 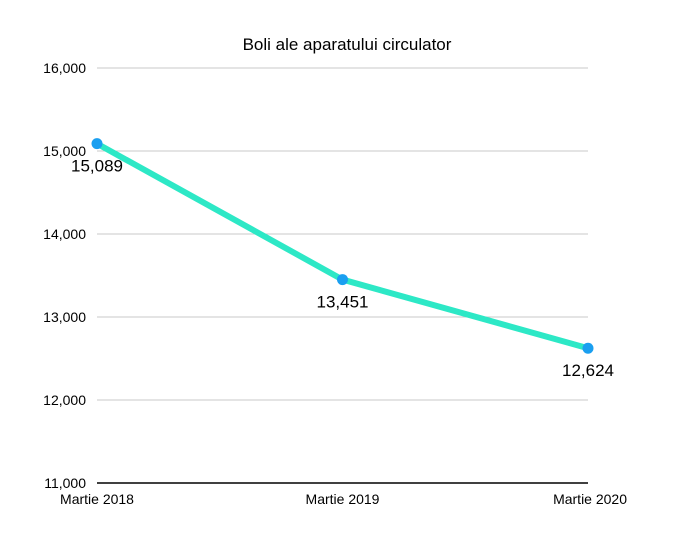 I want to click on data-label: 15,089, so click(x=97, y=166).